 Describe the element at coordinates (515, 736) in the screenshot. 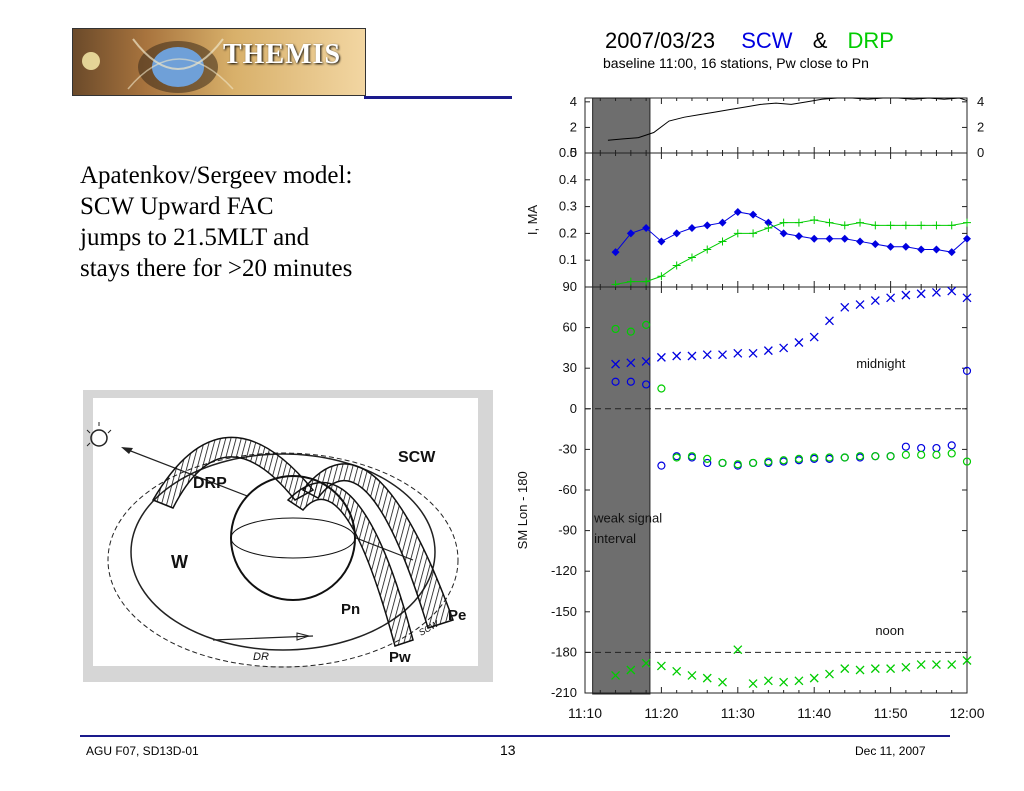

I see `footer-rule` at that location.